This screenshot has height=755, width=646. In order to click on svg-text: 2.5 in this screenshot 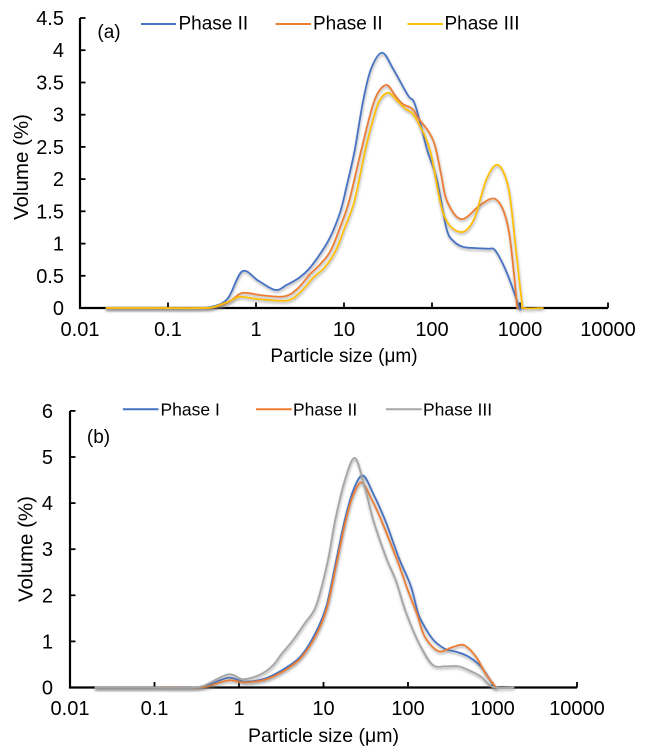, I will do `click(50, 148)`.